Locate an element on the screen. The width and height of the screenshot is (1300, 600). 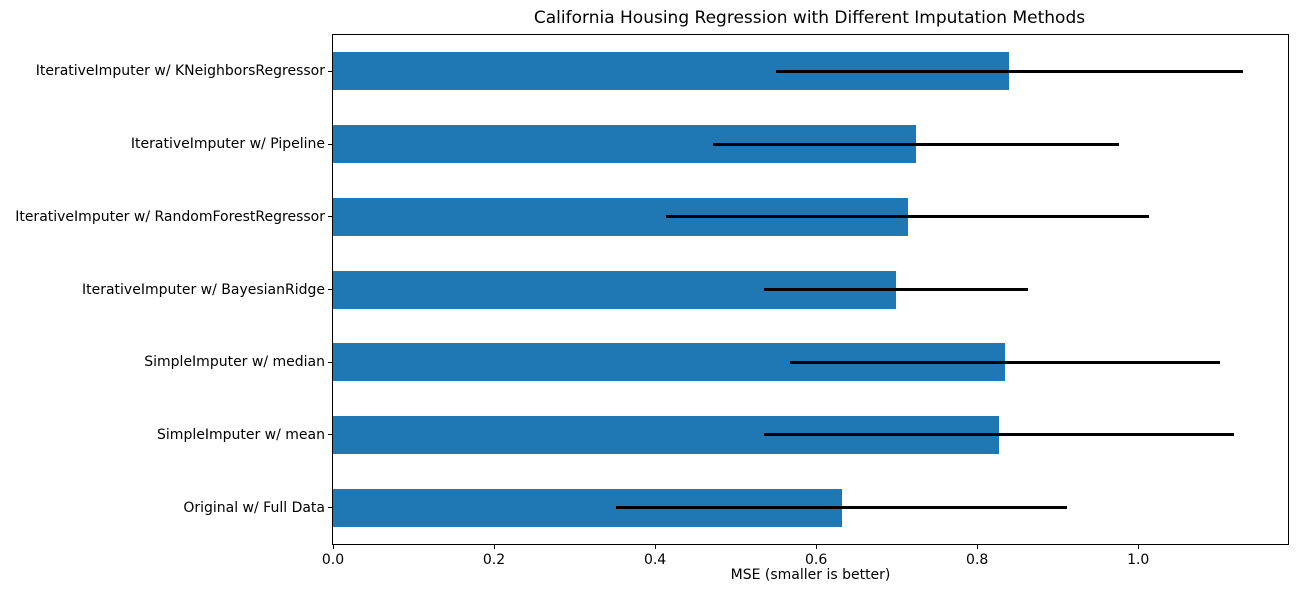
x-tick-label: 0.8 is located at coordinates (977, 560).